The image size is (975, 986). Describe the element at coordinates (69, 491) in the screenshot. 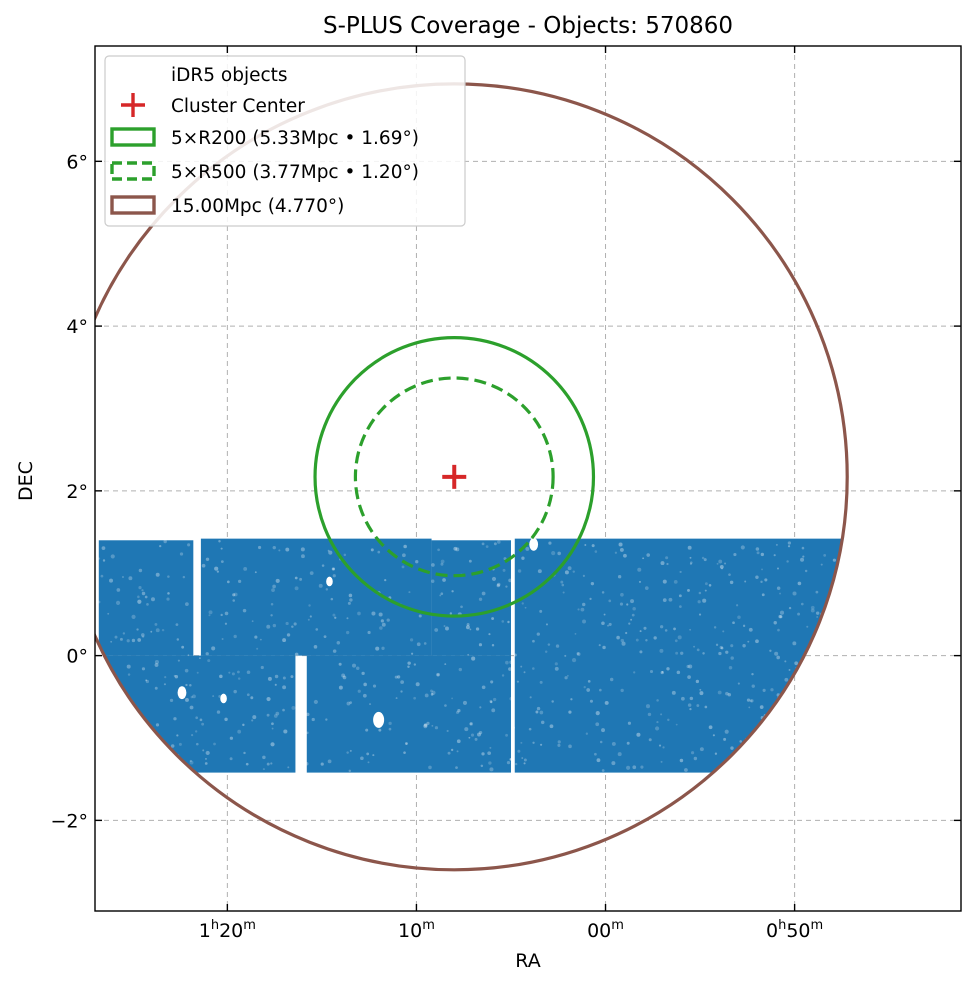

I see `y-tick-labels: −2° 0° 2° 4° 6°` at that location.